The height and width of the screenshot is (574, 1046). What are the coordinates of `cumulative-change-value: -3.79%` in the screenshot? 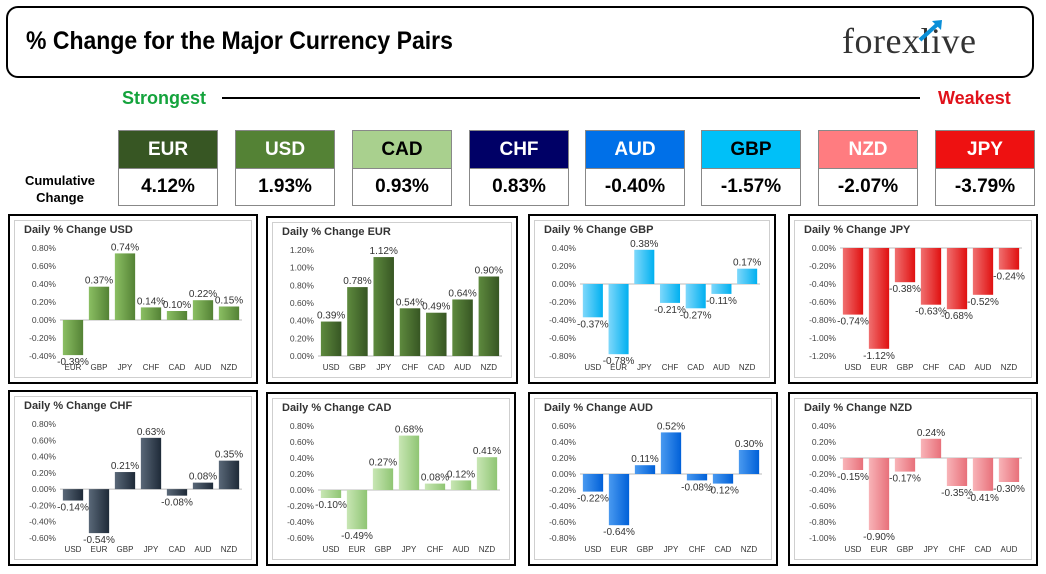 It's located at (985, 186).